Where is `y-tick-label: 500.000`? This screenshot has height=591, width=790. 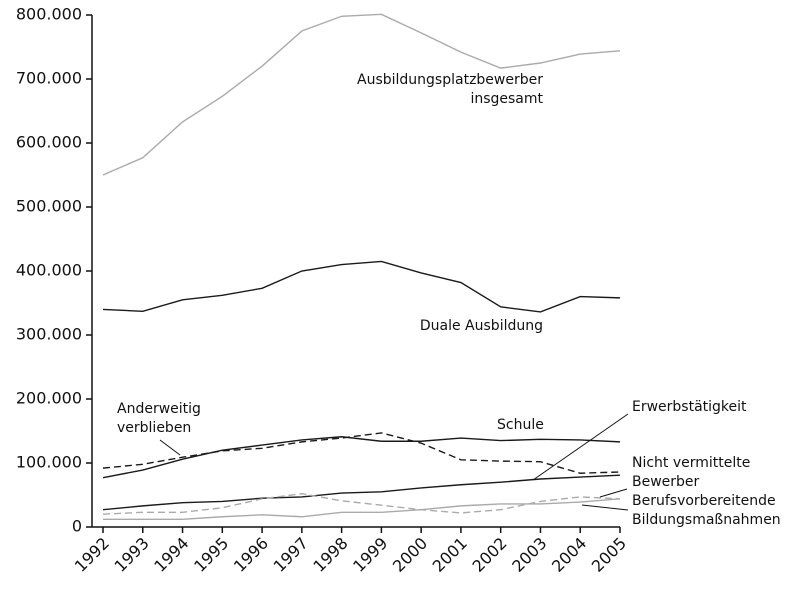
y-tick-label: 500.000 is located at coordinates (49, 206).